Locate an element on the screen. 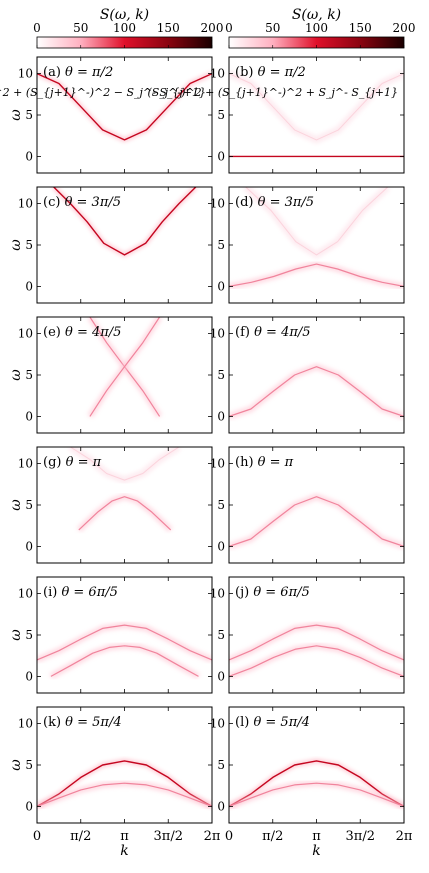 This screenshot has width=429, height=873. x-axis-1: 0 π/2 π 3π/2 2π k is located at coordinates (319, 844).